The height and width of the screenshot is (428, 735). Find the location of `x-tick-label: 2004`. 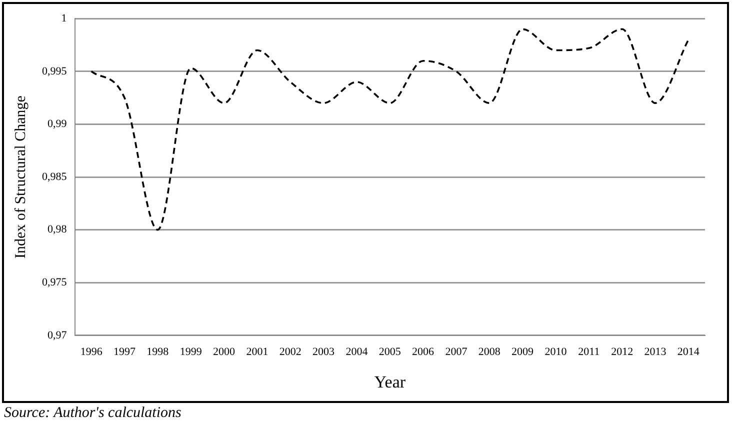

x-tick-label: 2004 is located at coordinates (357, 352).